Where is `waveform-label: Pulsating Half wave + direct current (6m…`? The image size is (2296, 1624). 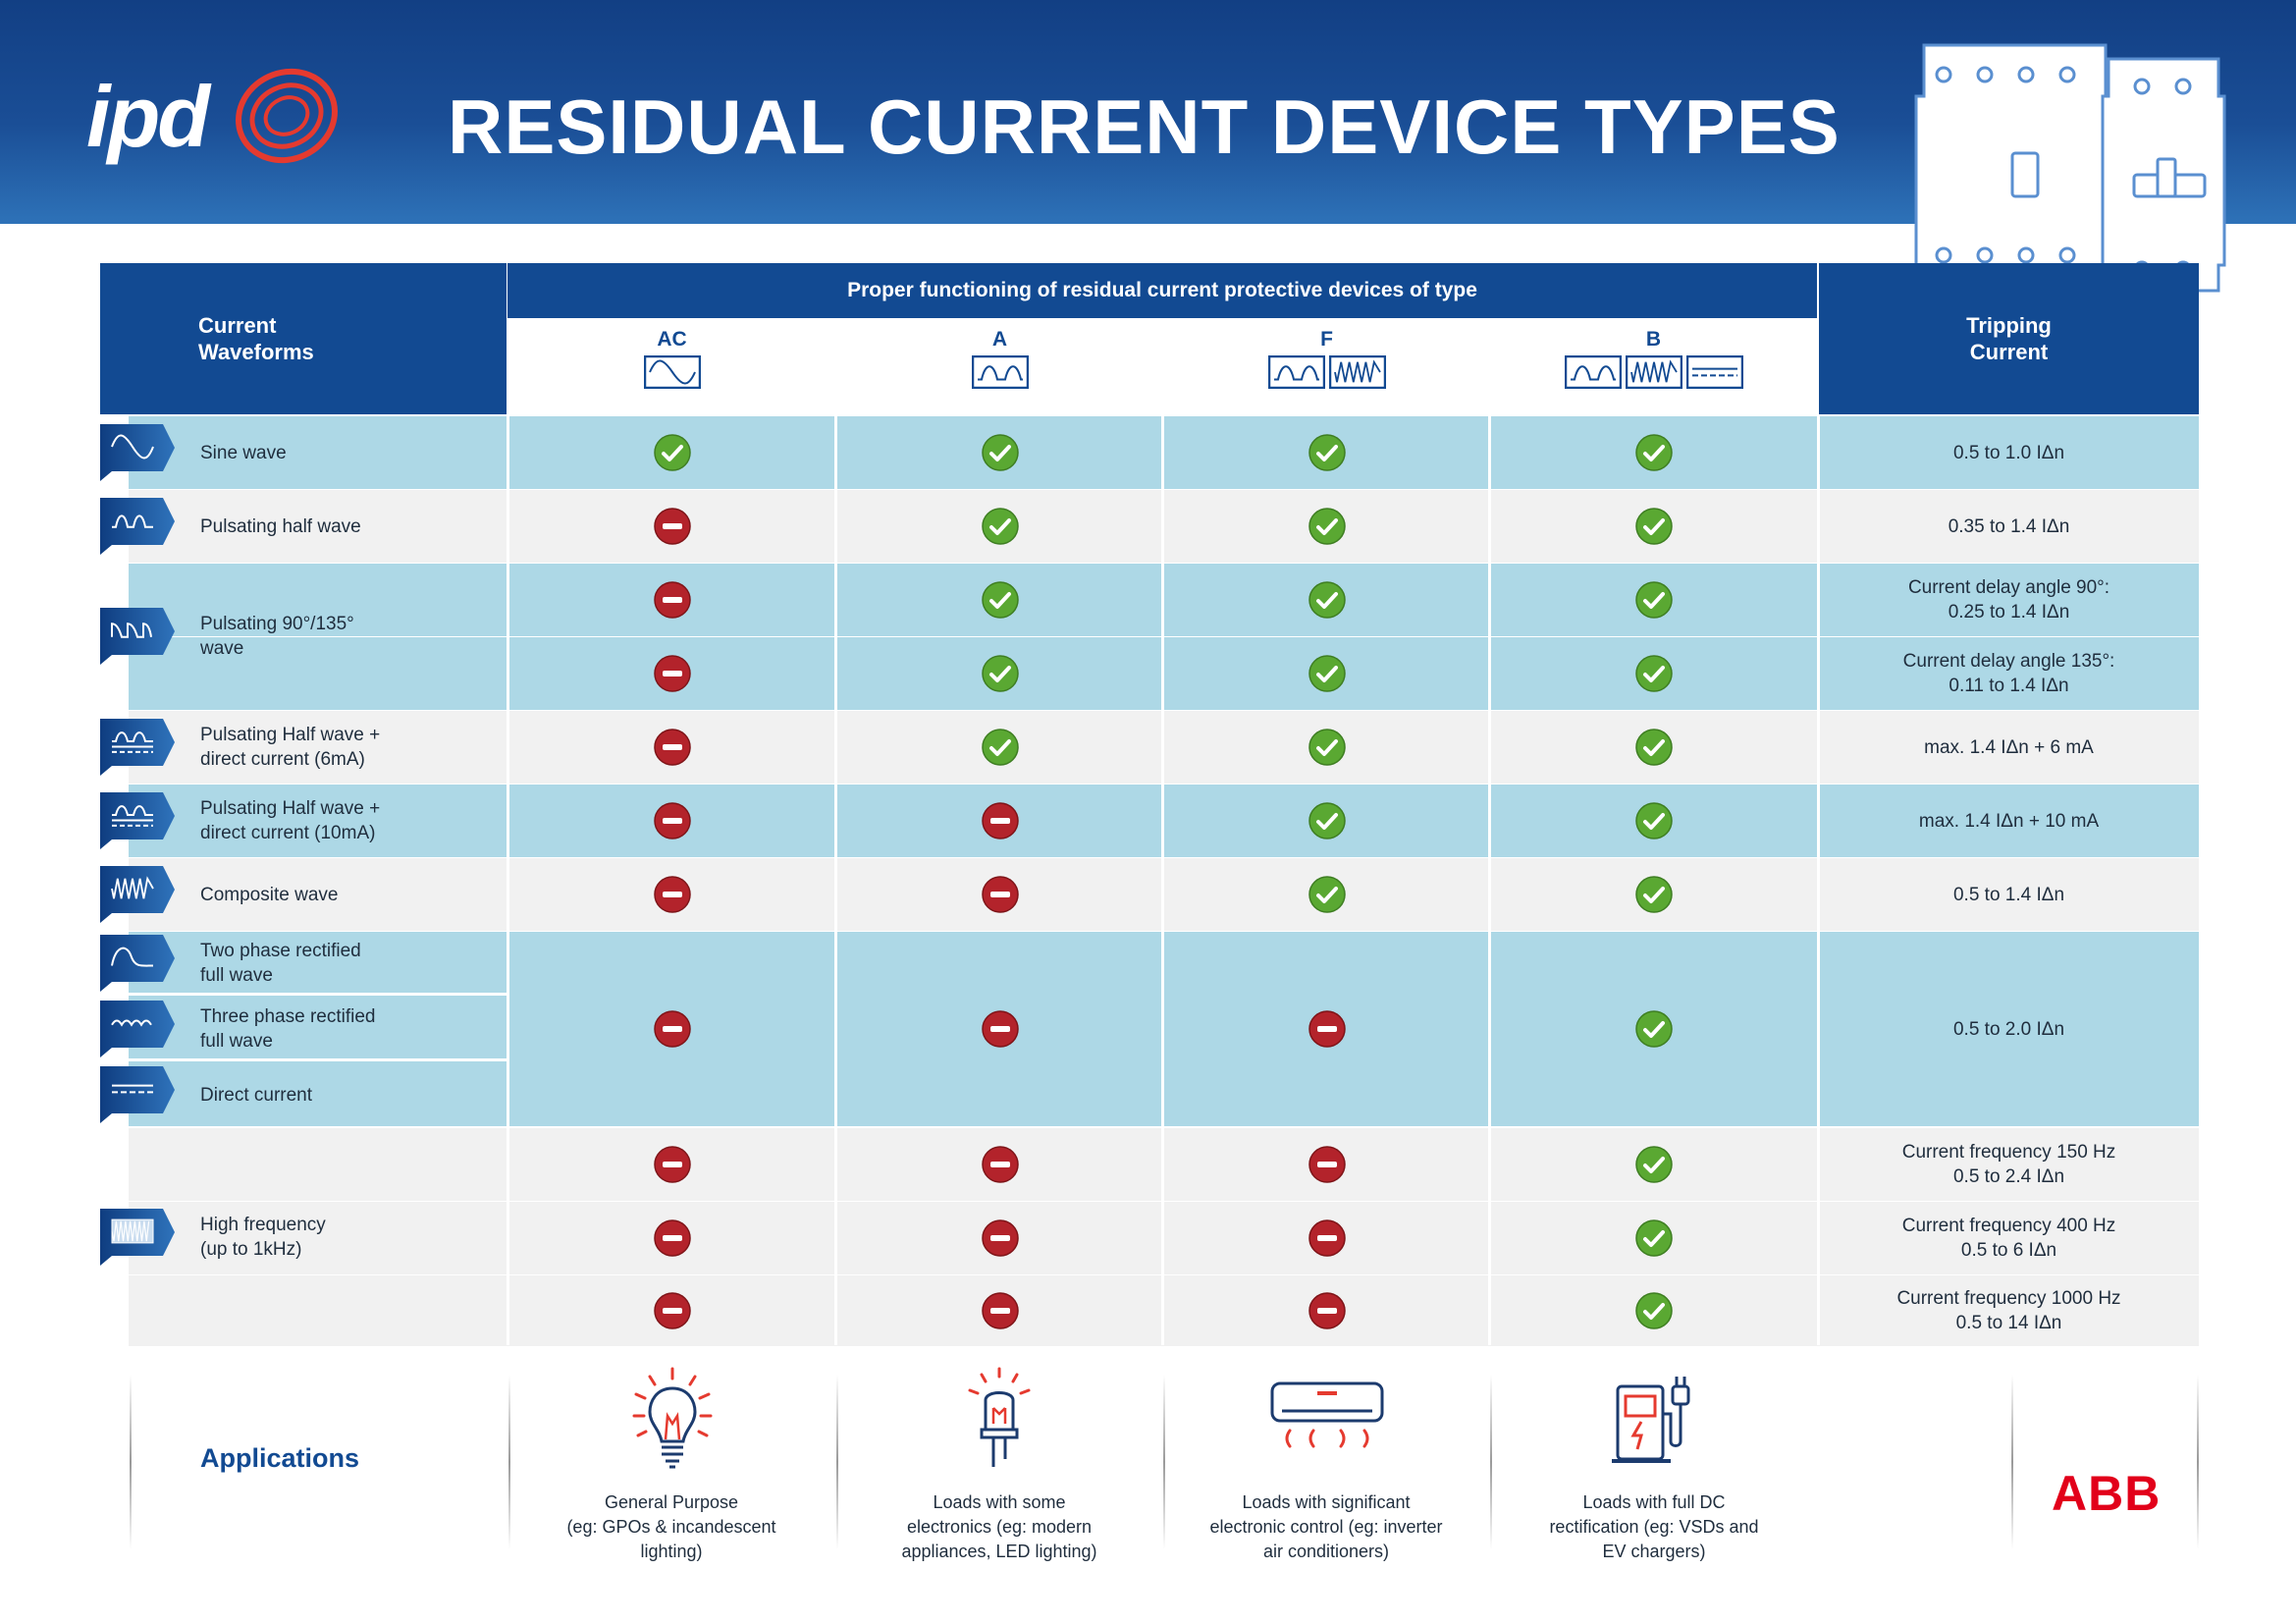 waveform-label: Pulsating Half wave + direct current (6m… is located at coordinates (291, 747).